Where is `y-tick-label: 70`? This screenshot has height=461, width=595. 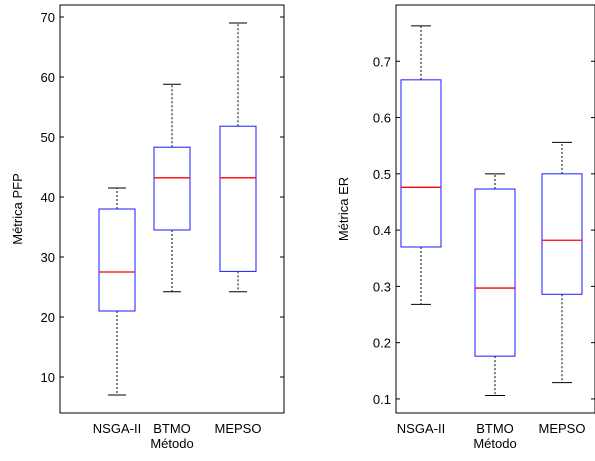 y-tick-label: 70 is located at coordinates (48, 17).